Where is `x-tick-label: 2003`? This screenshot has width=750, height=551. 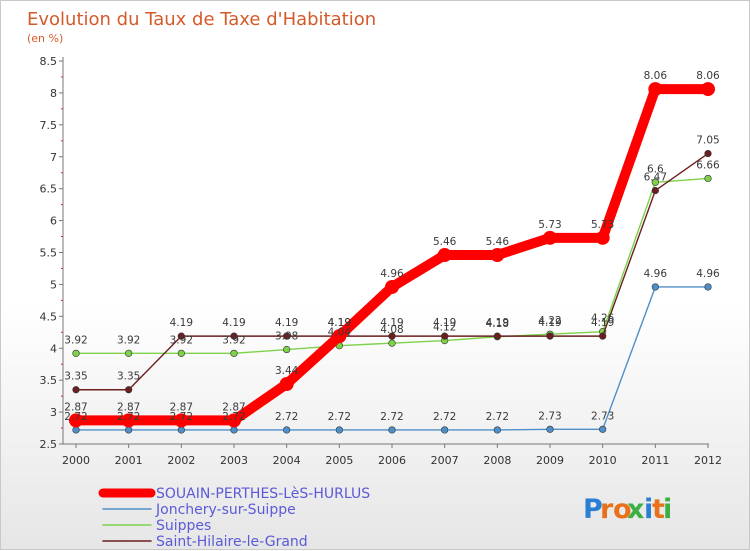
x-tick-label: 2003 is located at coordinates (234, 460).